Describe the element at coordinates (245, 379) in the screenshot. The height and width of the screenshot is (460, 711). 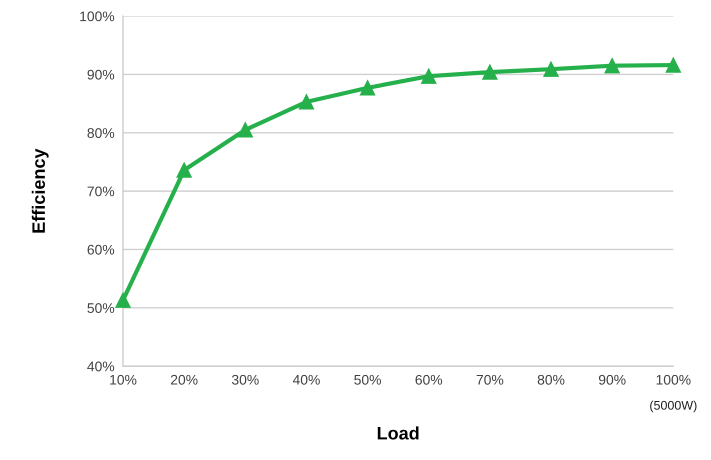
I see `x-tick-label: 30%` at that location.